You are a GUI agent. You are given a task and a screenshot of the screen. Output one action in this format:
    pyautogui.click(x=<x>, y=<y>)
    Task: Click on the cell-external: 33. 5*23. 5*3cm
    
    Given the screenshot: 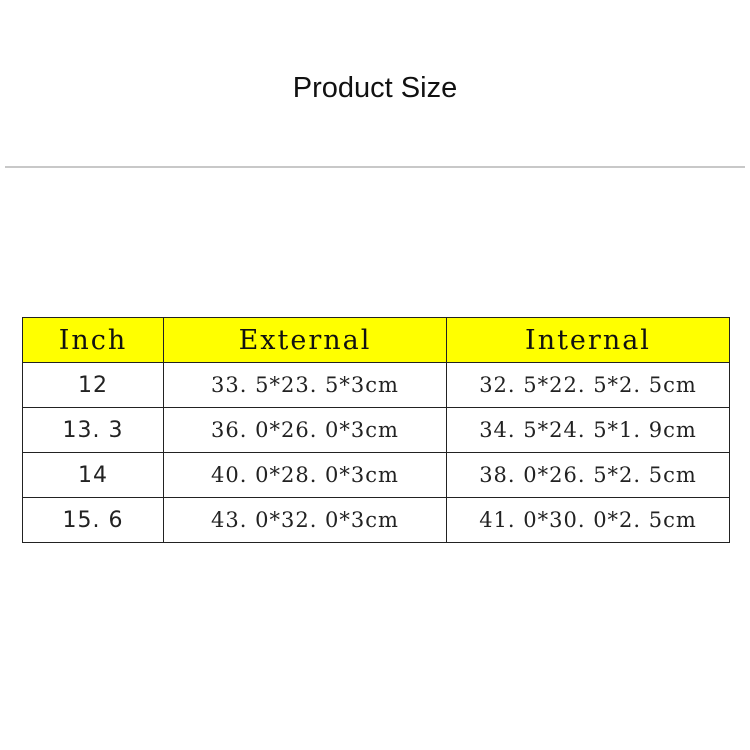 What is the action you would take?
    pyautogui.click(x=305, y=385)
    